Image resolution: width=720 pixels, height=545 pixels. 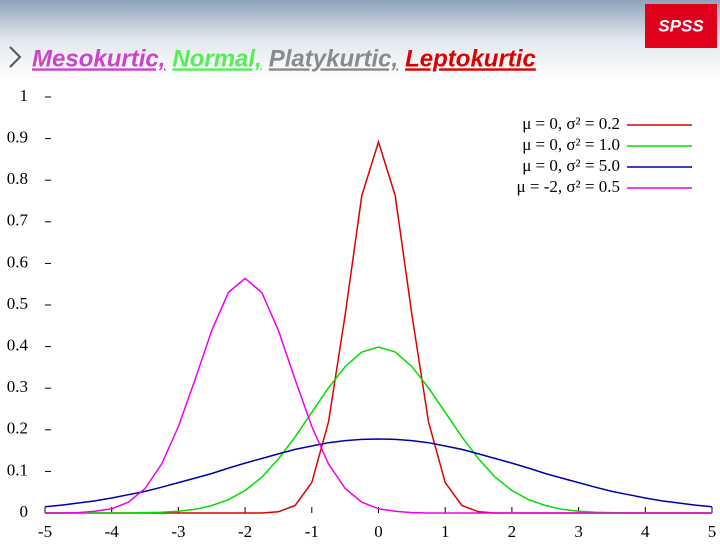 What do you see at coordinates (17, 469) in the screenshot?
I see `y-tick-label: 0.1` at bounding box center [17, 469].